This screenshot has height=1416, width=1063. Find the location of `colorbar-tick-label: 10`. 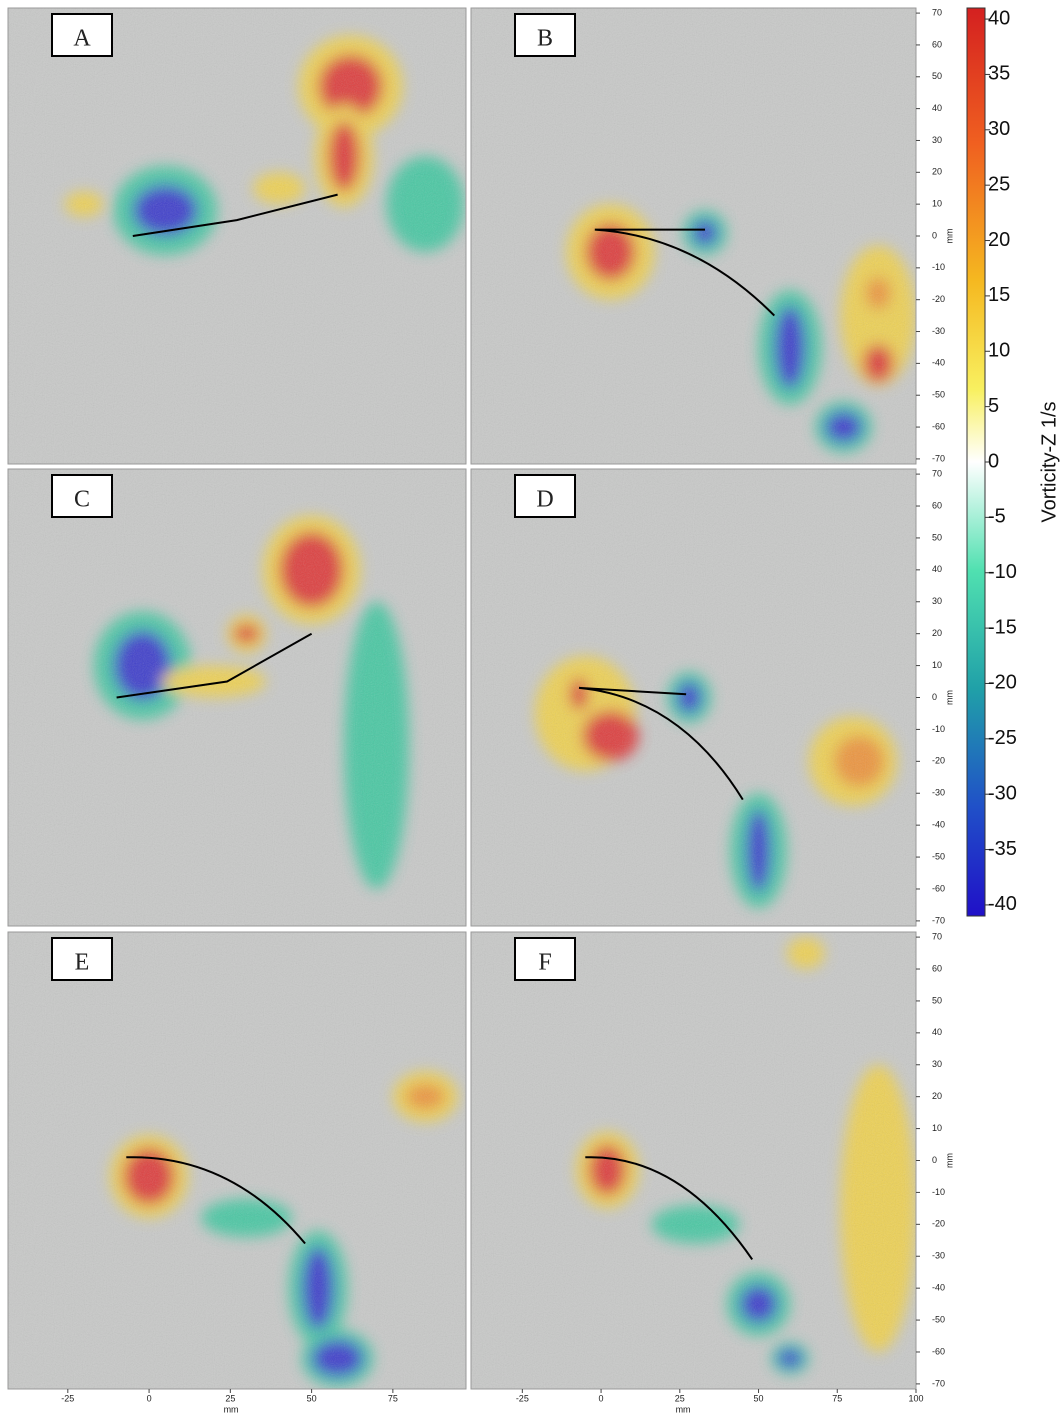

colorbar-tick-label: 10 is located at coordinates (999, 351).